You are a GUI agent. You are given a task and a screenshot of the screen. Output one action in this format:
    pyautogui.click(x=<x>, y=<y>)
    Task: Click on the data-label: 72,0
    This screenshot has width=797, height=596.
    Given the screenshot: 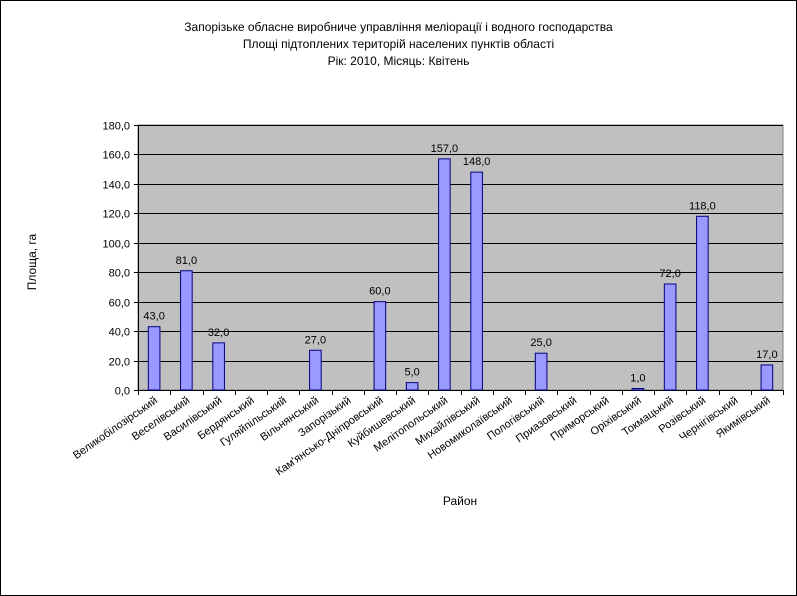 What is the action you would take?
    pyautogui.click(x=669, y=274)
    